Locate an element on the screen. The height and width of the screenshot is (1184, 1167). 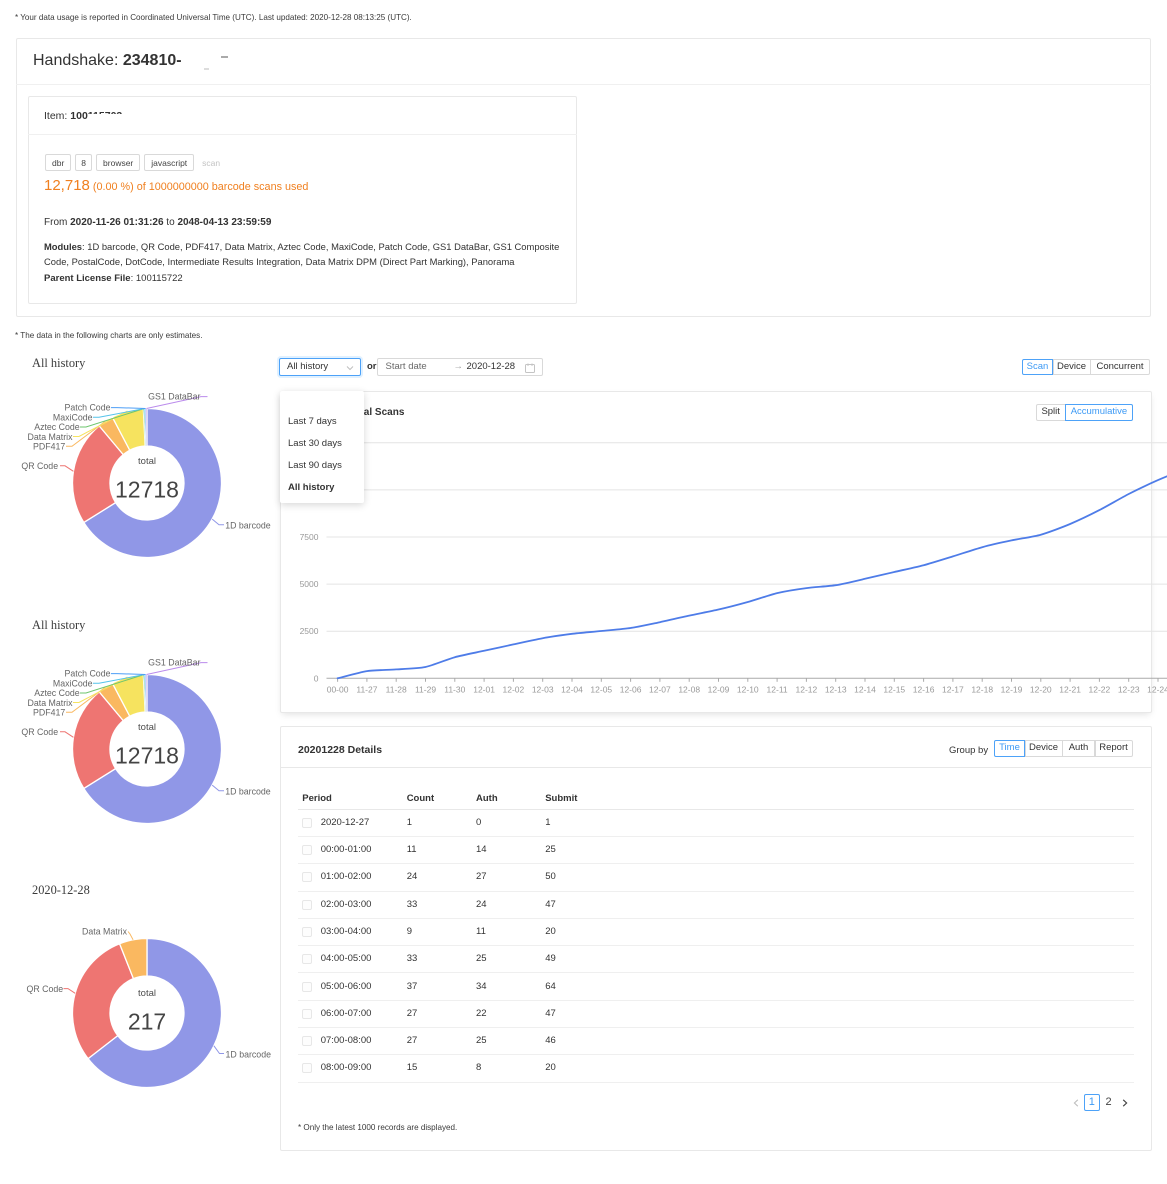
svg-text: 12-01 is located at coordinates (484, 689).